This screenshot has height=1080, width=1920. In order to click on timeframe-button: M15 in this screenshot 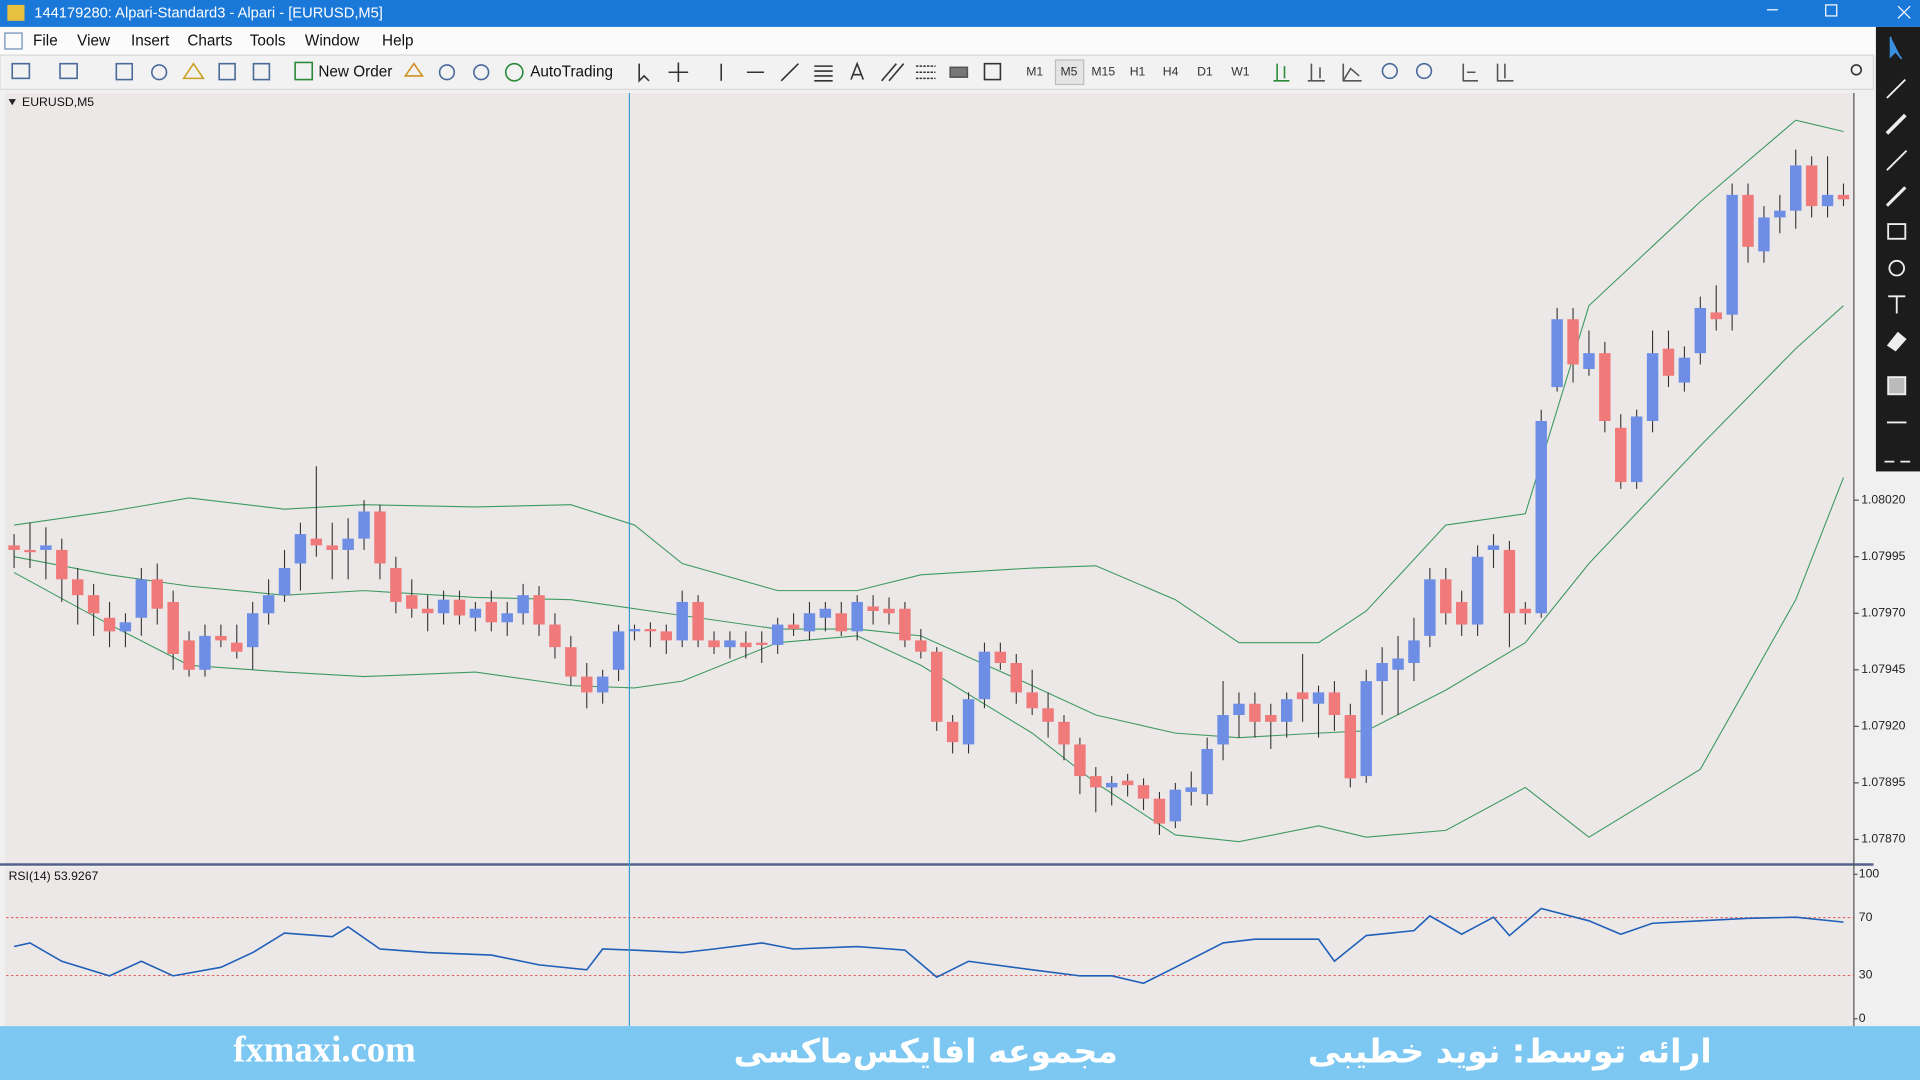, I will do `click(1103, 71)`.